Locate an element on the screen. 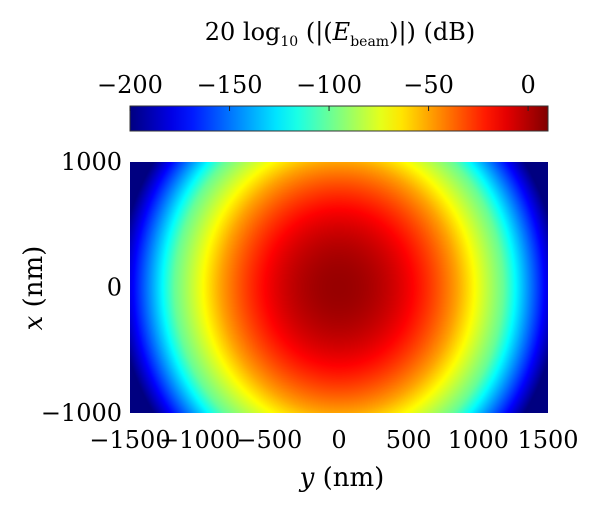  x-tick-label: −500 is located at coordinates (269, 440).